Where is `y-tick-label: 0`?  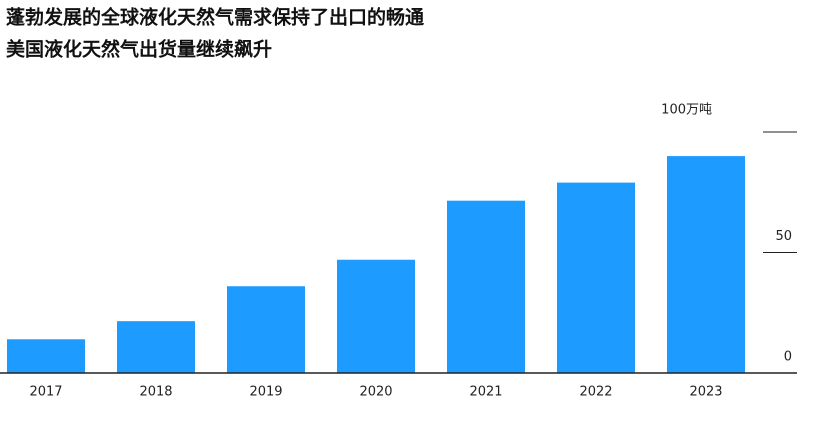
y-tick-label: 0 is located at coordinates (788, 357).